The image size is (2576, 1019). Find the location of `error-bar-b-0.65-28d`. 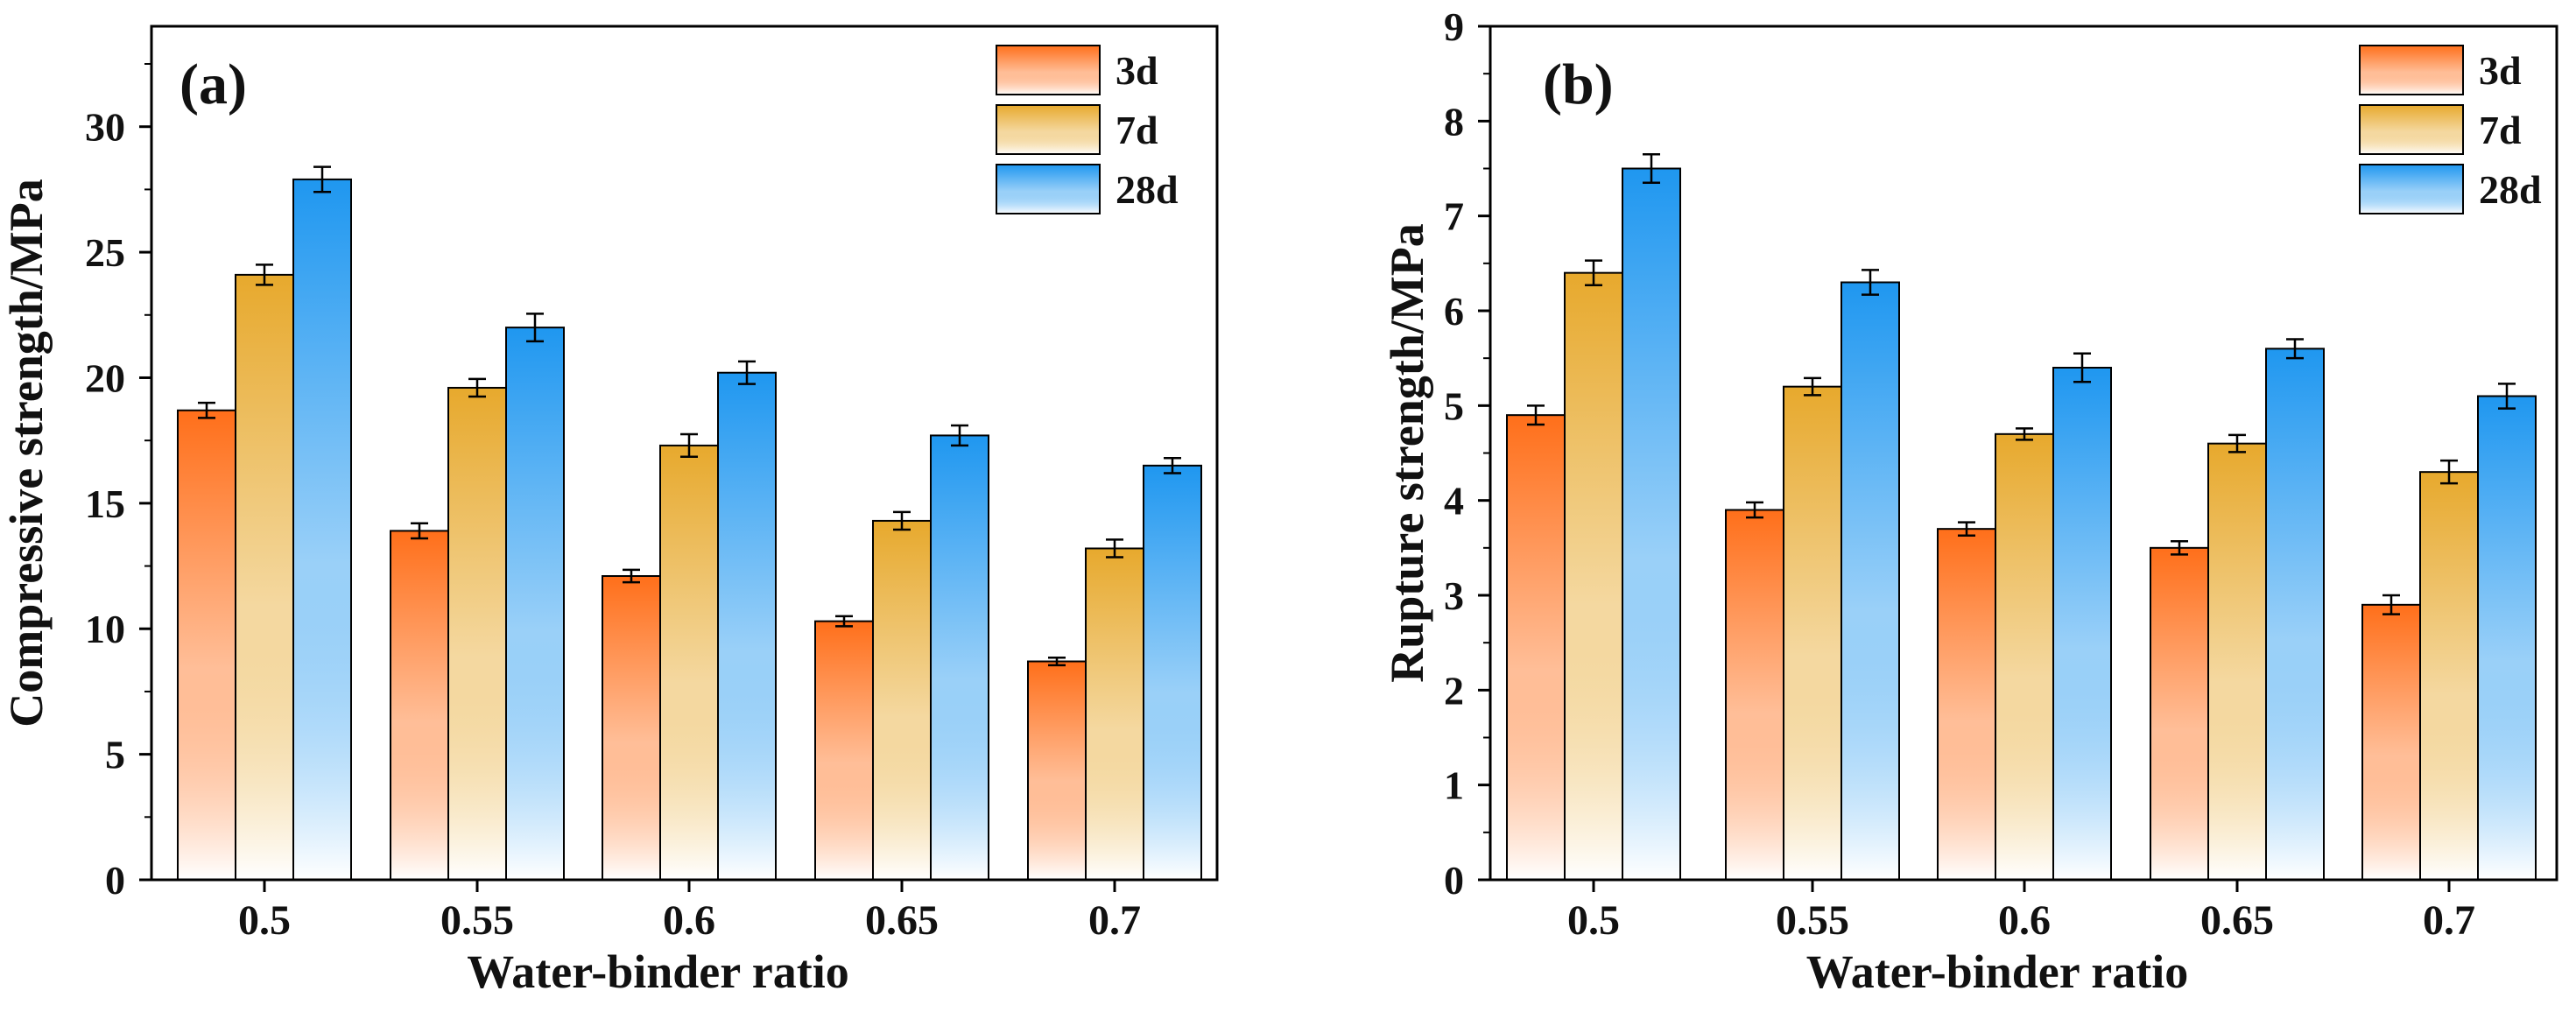

error-bar-b-0.65-28d is located at coordinates (2295, 349).